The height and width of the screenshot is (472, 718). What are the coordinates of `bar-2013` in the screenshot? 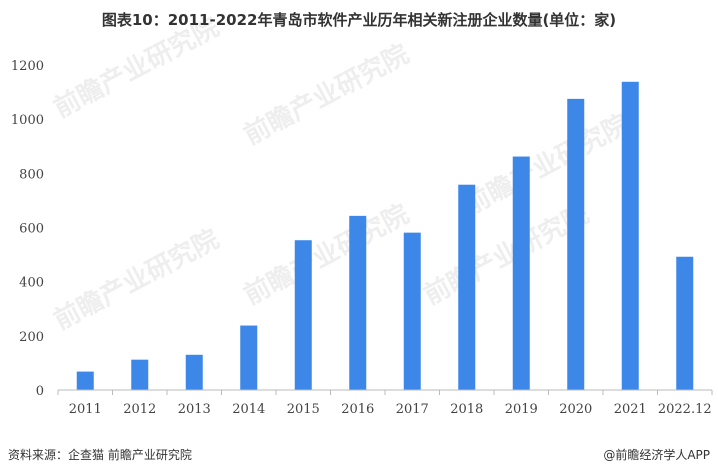 It's located at (194, 372).